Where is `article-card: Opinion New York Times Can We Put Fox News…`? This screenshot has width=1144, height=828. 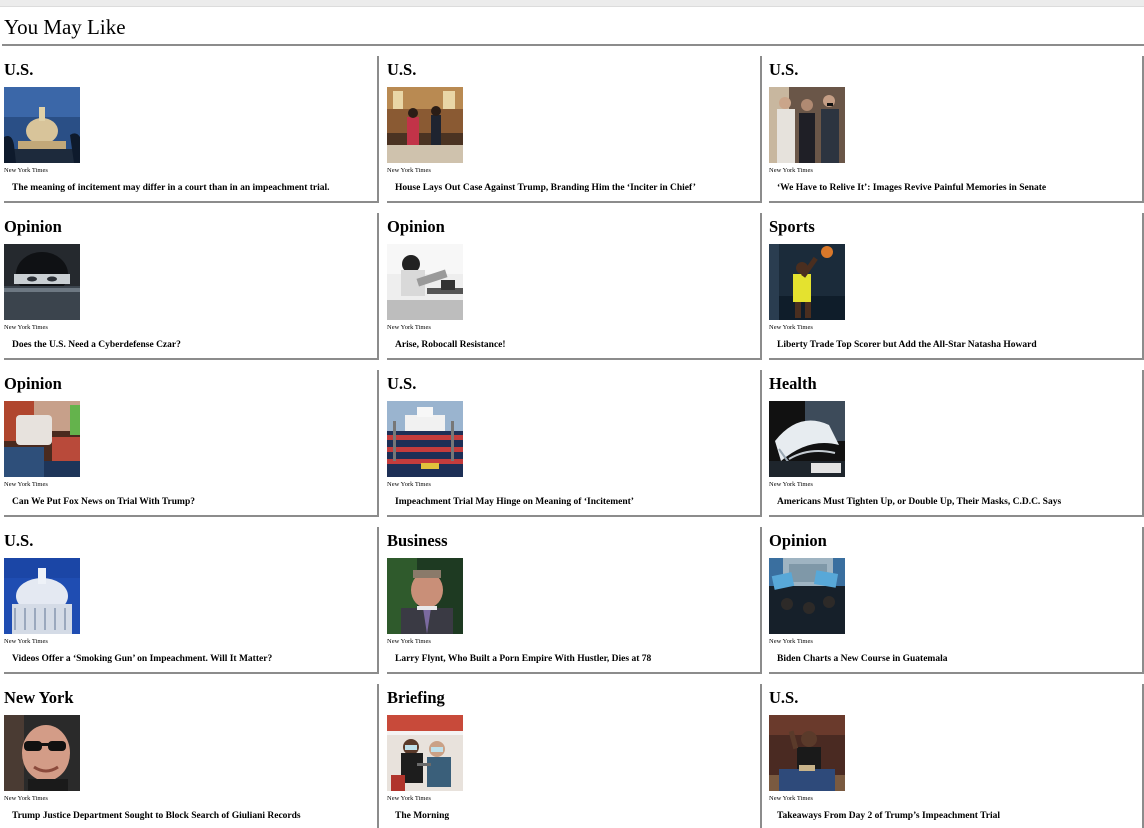
article-card: Opinion New York Times Can We Put Fox News… is located at coordinates (191, 443).